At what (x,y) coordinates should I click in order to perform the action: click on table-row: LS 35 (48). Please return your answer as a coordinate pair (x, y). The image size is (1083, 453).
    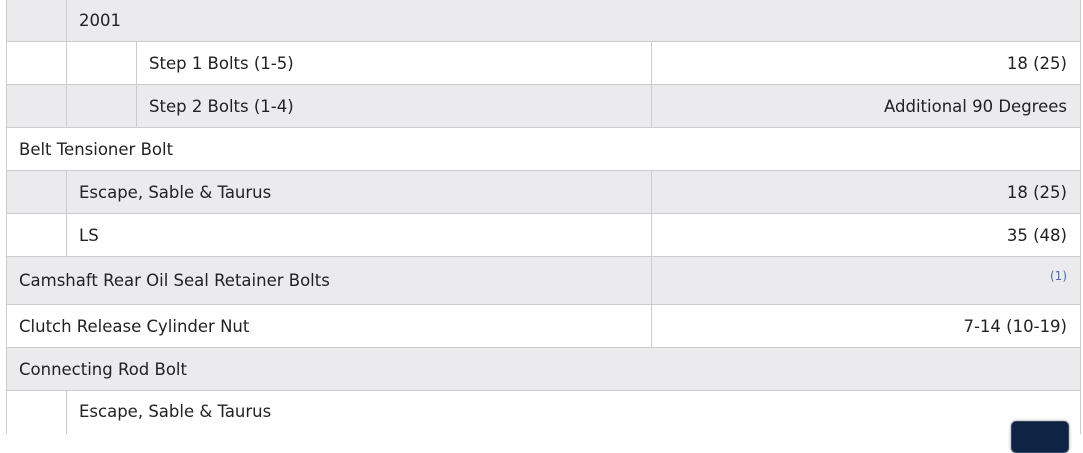
    Looking at the image, I should click on (543, 235).